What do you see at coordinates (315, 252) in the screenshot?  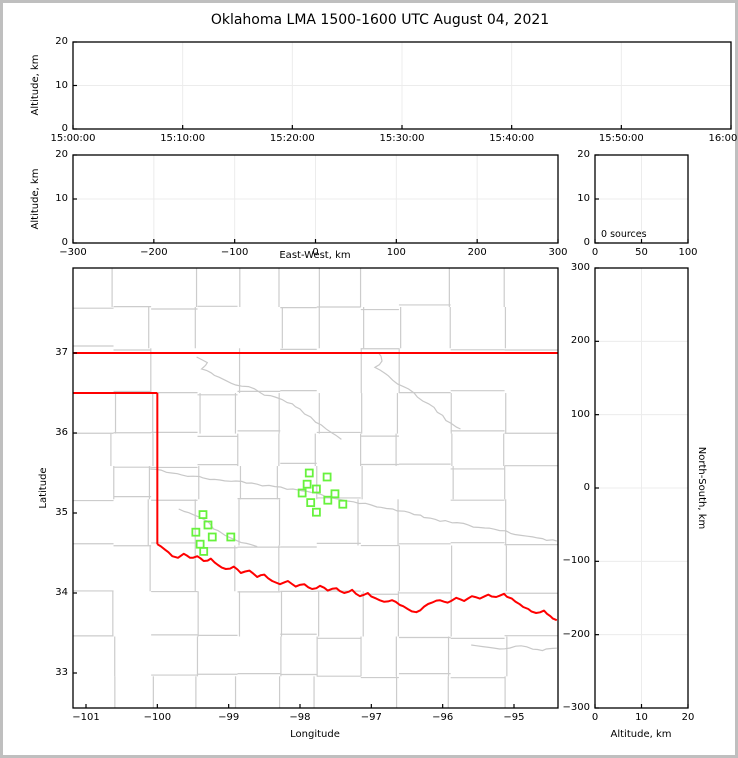 I see `eastwest-altitude-xtick: 0` at bounding box center [315, 252].